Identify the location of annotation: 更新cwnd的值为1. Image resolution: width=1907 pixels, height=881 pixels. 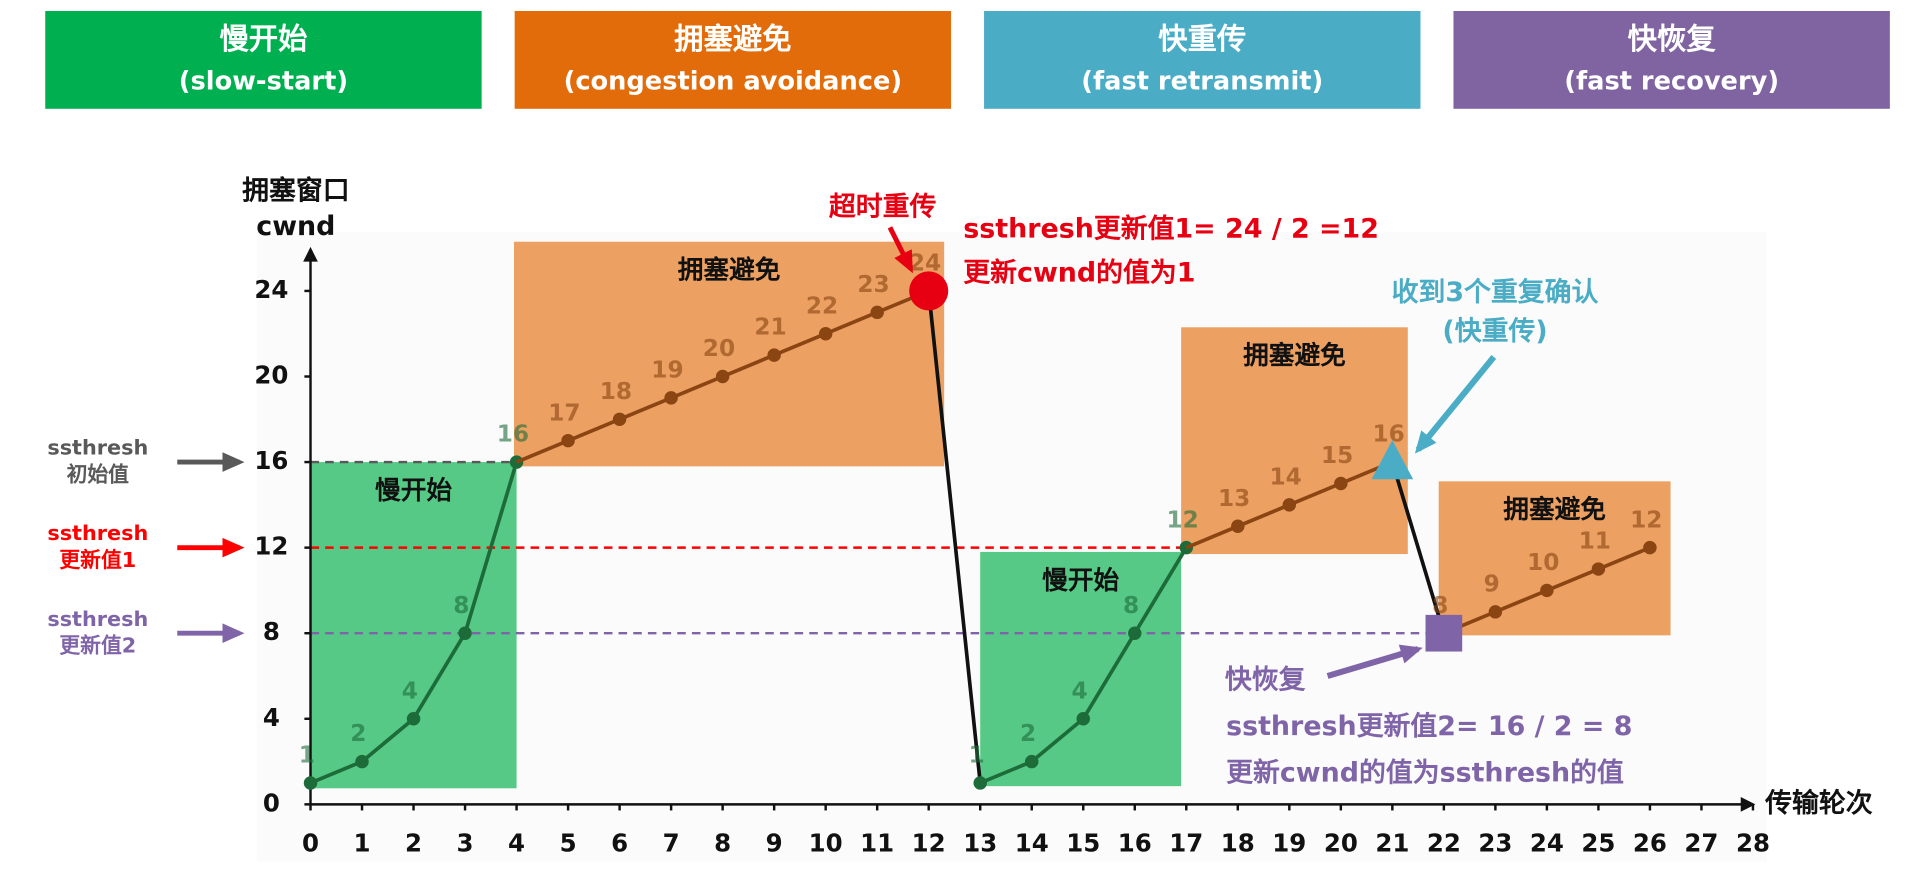
(1079, 272).